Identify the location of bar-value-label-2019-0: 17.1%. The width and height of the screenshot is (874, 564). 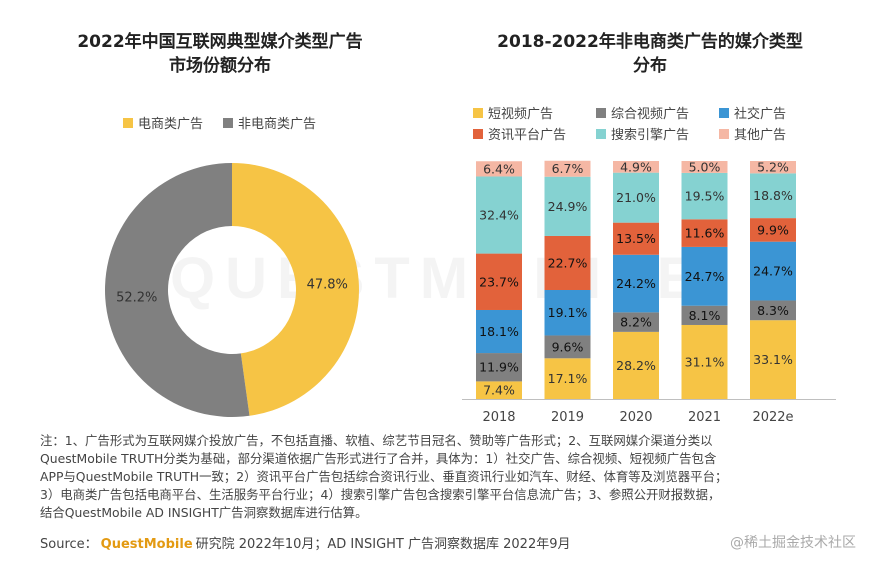
(568, 378).